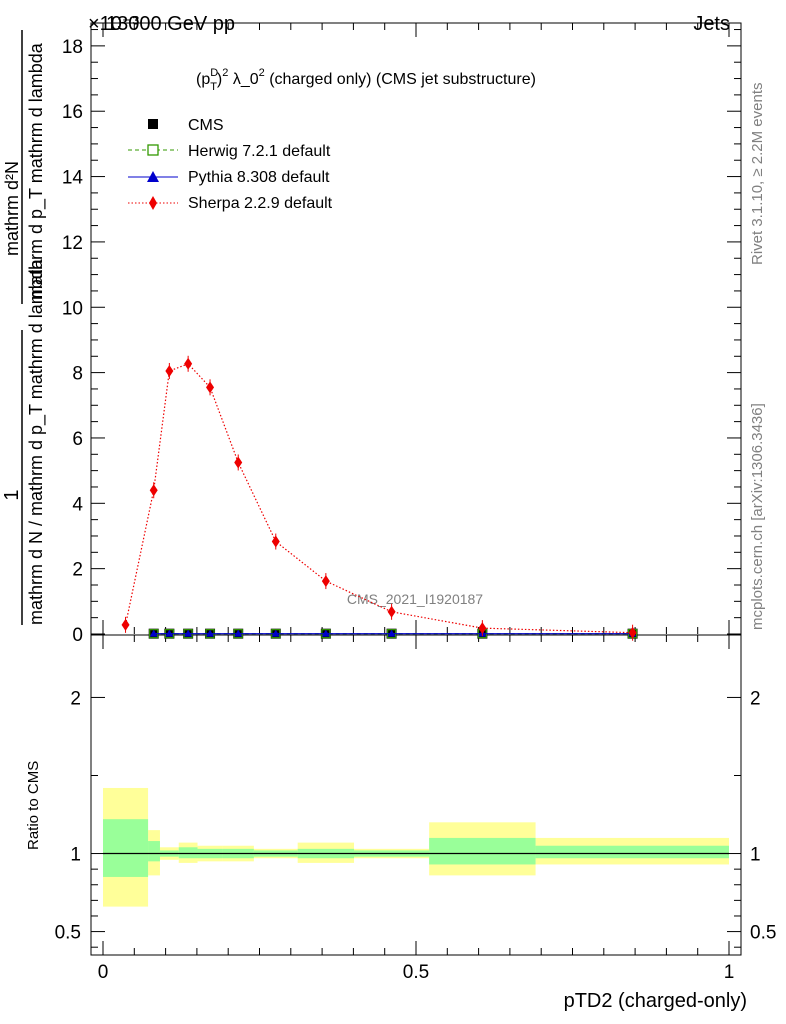 The height and width of the screenshot is (1024, 786). I want to click on ratio-y-tick-label-right: 2, so click(755, 698).